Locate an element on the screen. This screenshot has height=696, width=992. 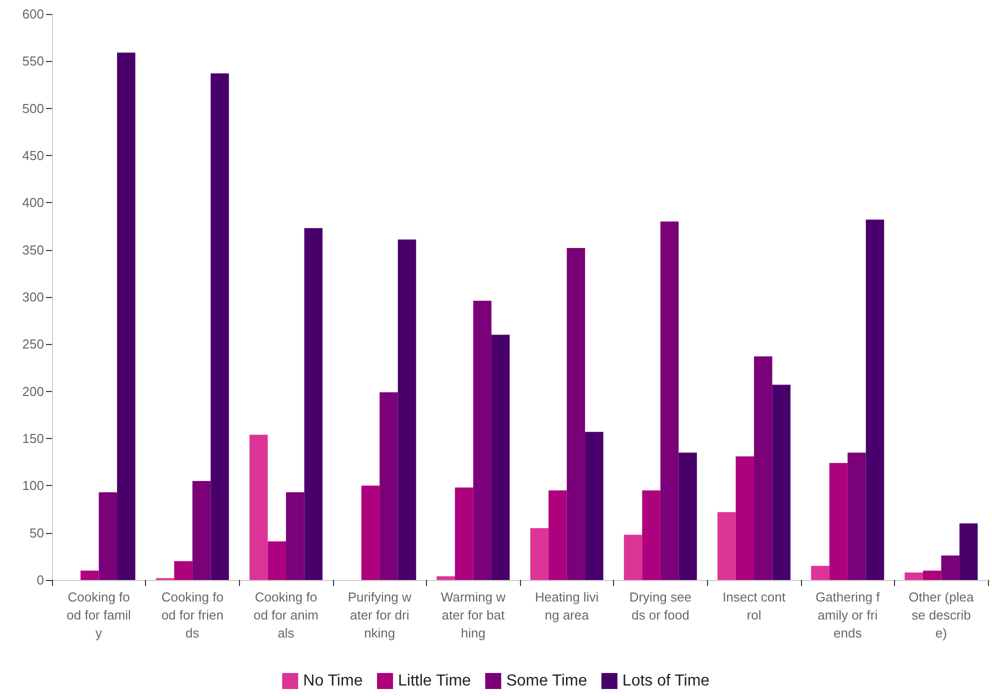
legend-label: No Time is located at coordinates (333, 681).